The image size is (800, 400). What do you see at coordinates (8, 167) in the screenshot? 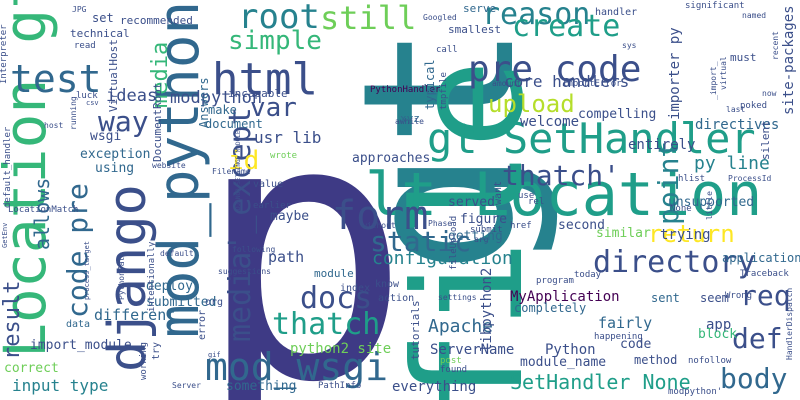
I see `word-default-handler: default_handler` at bounding box center [8, 167].